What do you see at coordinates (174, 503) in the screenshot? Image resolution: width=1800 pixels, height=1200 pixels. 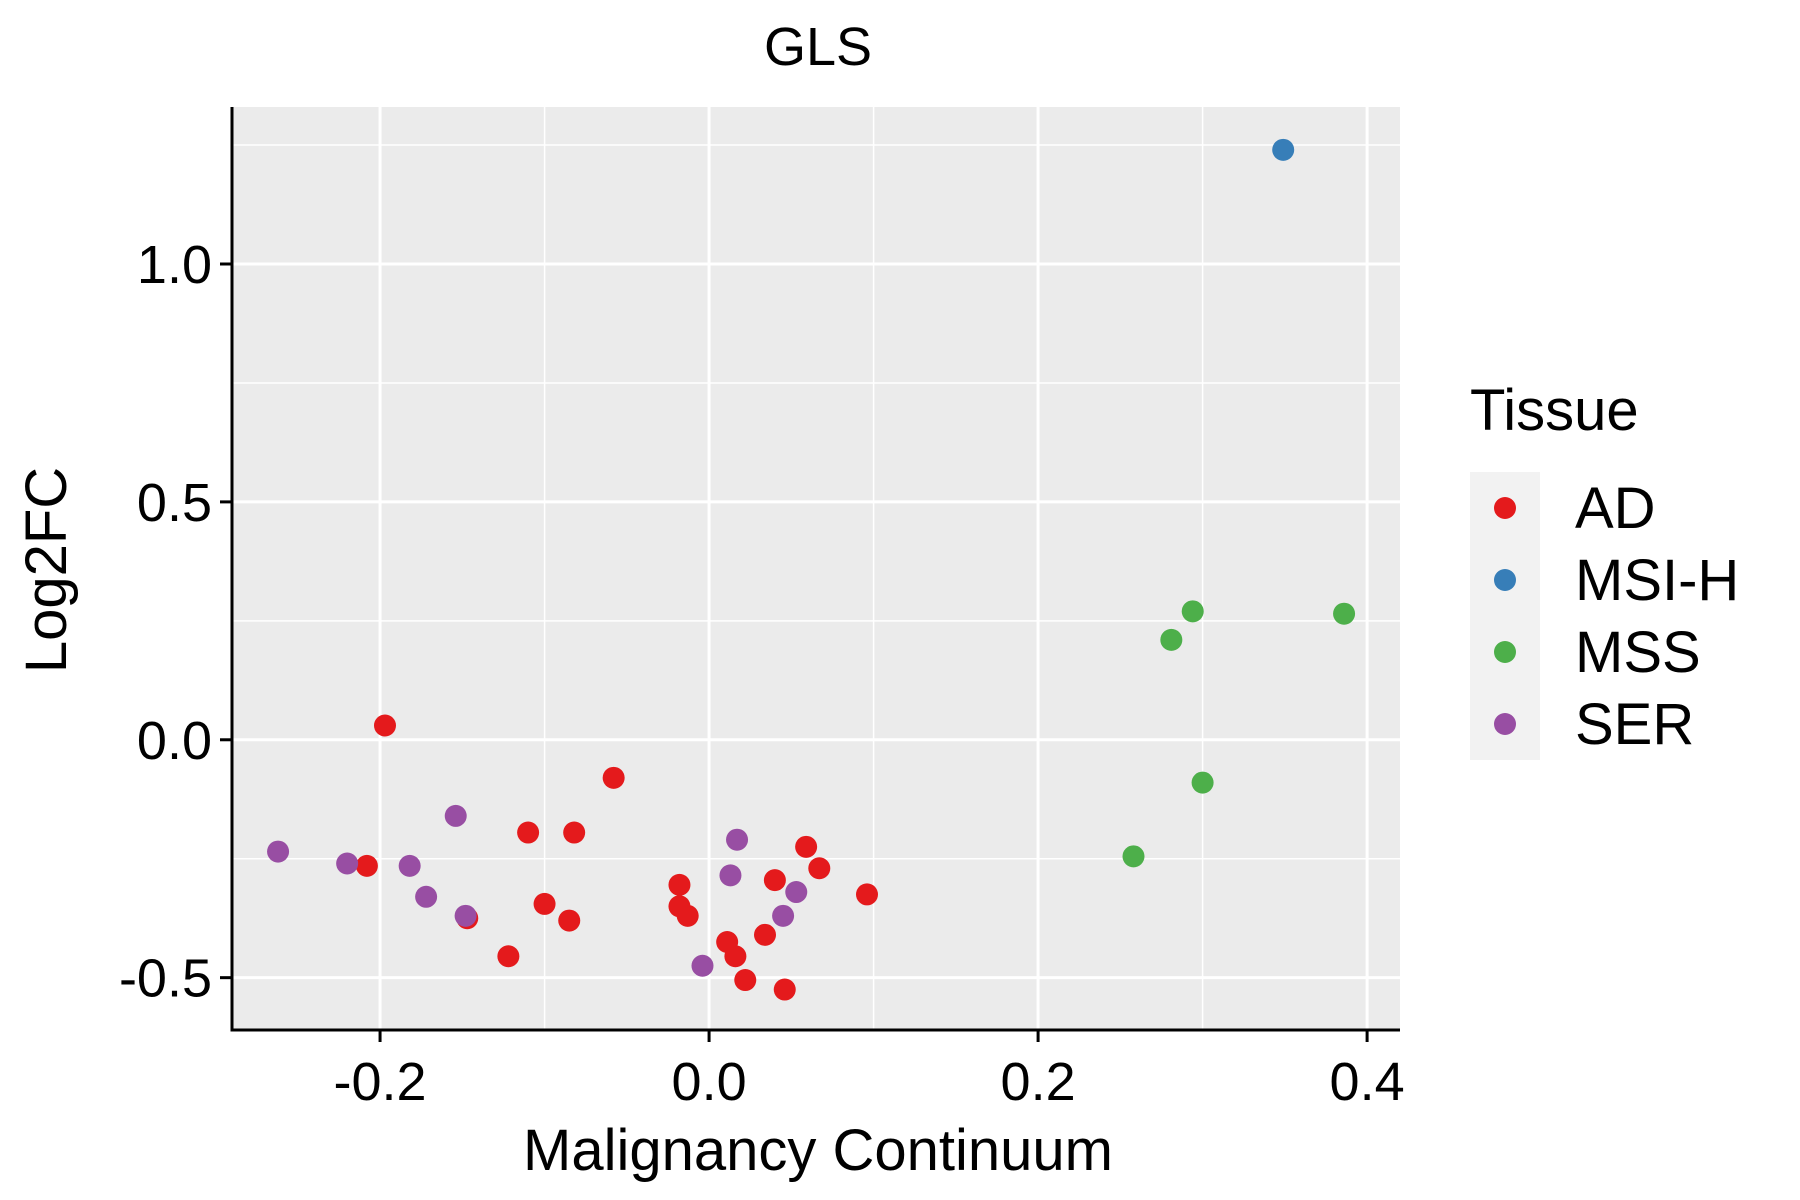 I see `y-tick-label: 0.5` at bounding box center [174, 503].